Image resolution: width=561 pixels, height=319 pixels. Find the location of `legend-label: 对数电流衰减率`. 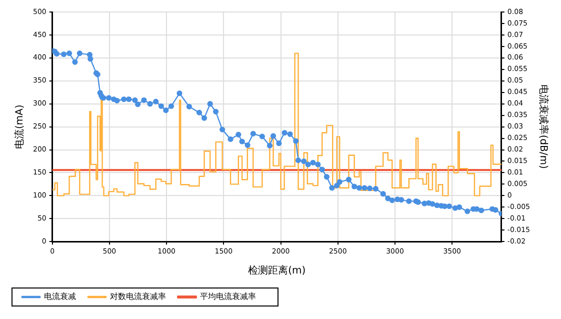

legend-label: 对数电流衰减率 is located at coordinates (138, 297).